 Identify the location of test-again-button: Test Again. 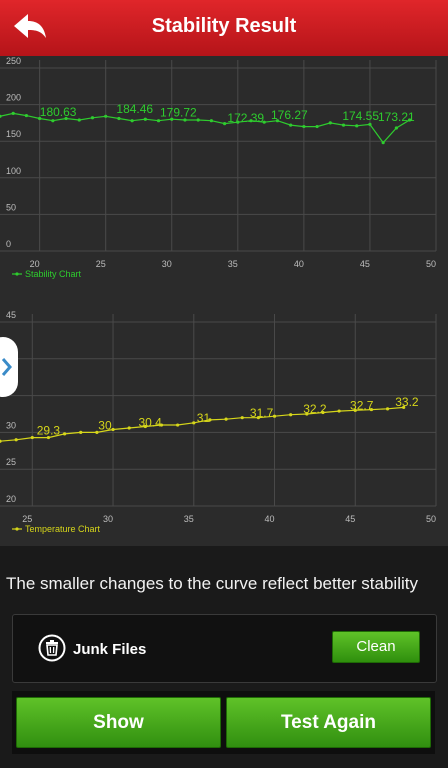
(328, 722).